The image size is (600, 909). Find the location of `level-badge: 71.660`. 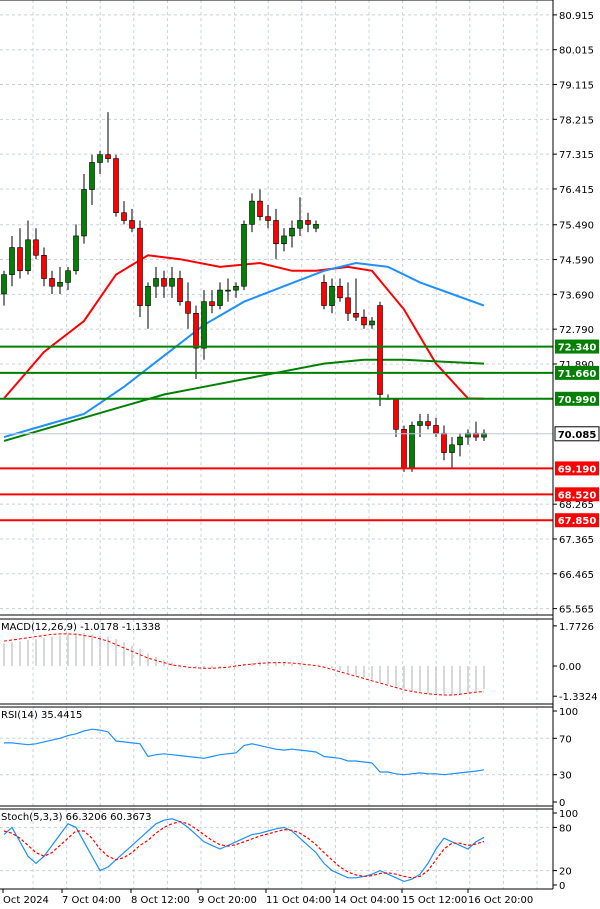

level-badge: 71.660 is located at coordinates (577, 372).